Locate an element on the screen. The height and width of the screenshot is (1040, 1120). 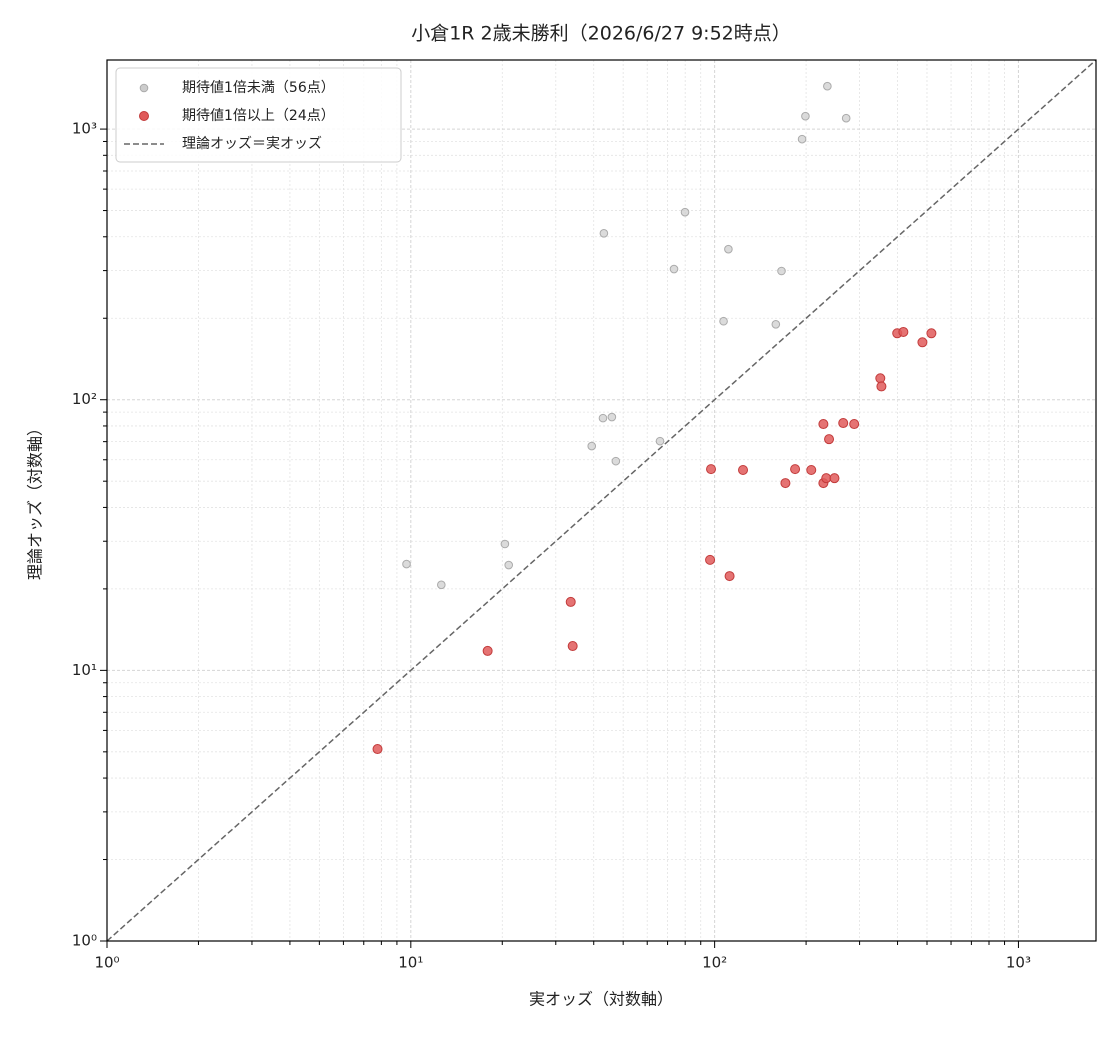
y-tick-label: 10⁰ is located at coordinates (84, 941).